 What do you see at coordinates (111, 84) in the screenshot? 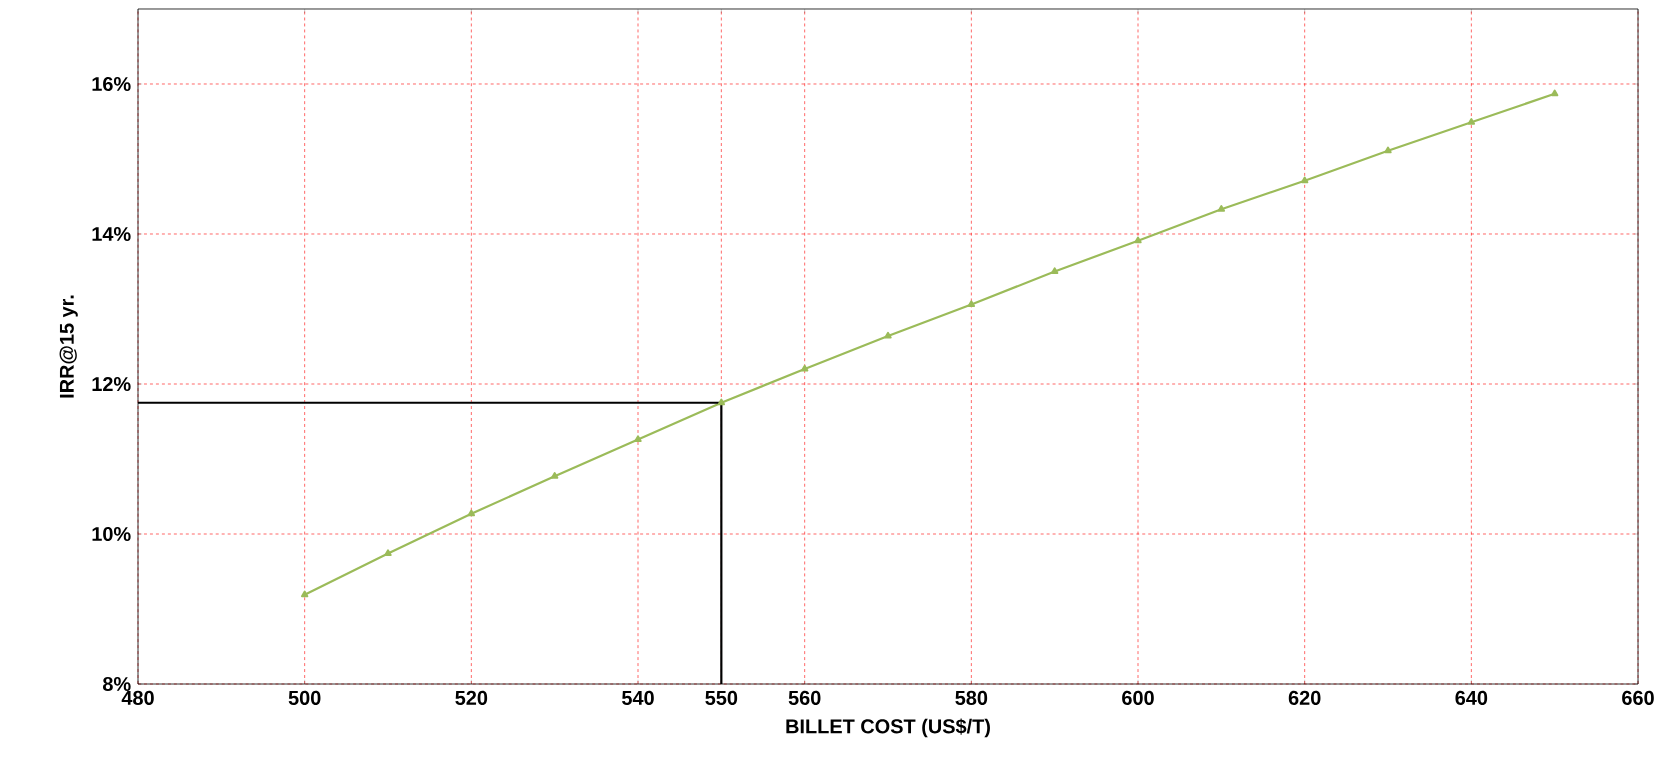
I see `y-tick-label: 16%` at bounding box center [111, 84].